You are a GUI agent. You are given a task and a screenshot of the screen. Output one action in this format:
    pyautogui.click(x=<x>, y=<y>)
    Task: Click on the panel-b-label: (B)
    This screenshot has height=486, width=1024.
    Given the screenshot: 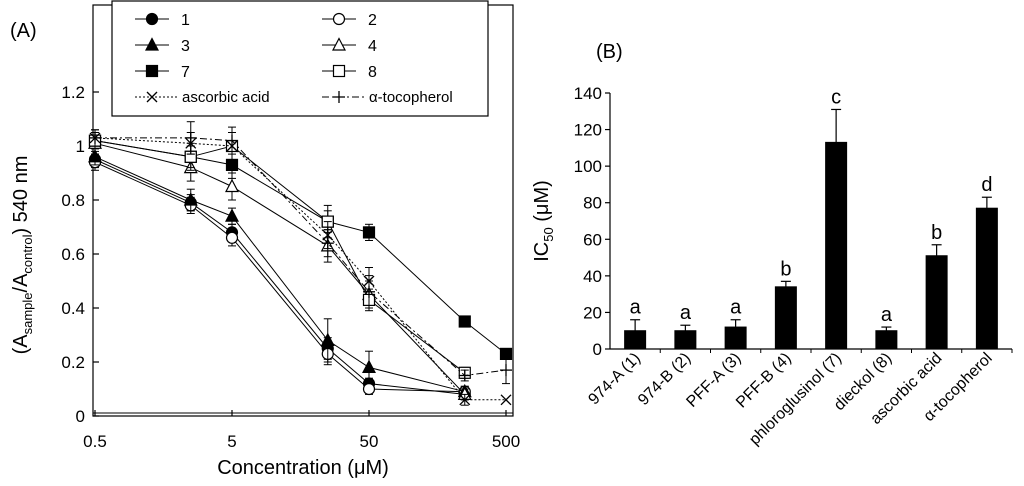 What is the action you would take?
    pyautogui.click(x=609, y=52)
    